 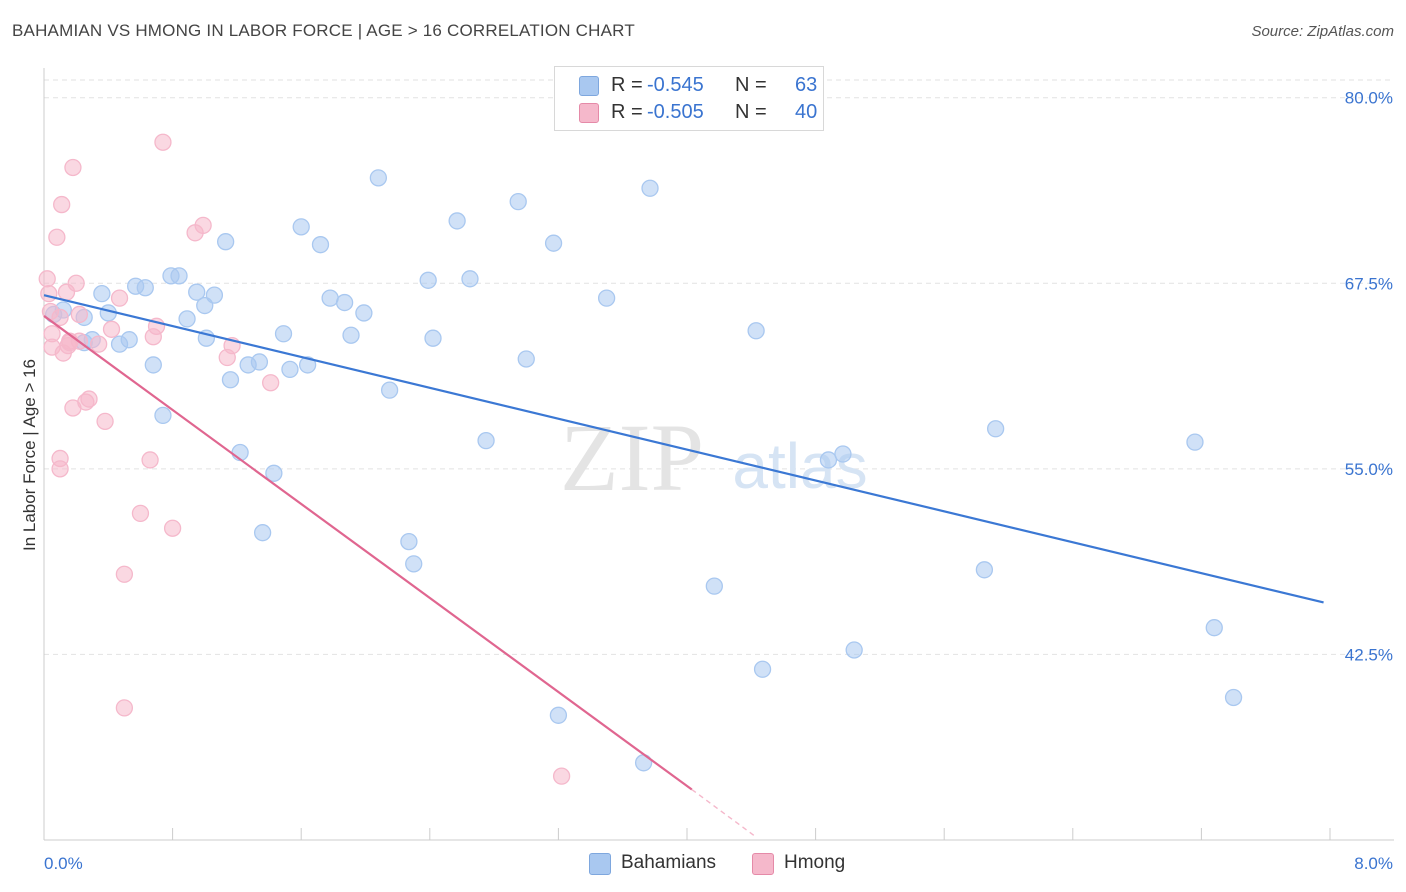 What do you see at coordinates (1369, 469) in the screenshot?
I see `y-tick-label: 55.0%` at bounding box center [1369, 469].